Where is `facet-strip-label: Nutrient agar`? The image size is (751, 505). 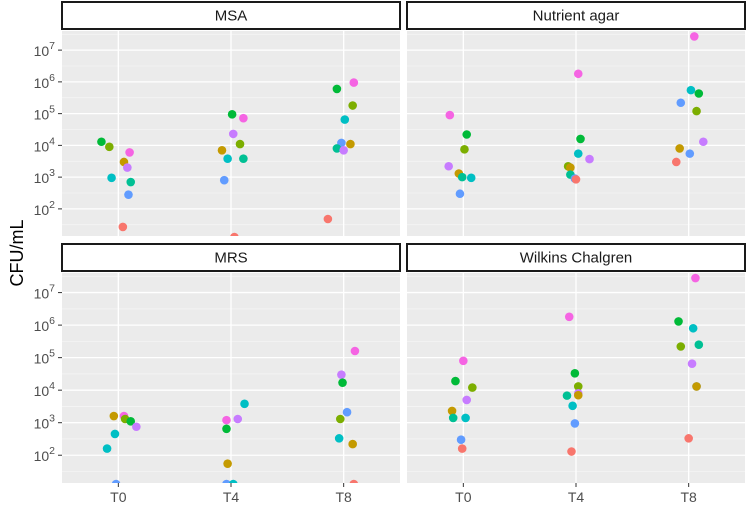
facet-strip-label: Nutrient agar is located at coordinates (576, 15).